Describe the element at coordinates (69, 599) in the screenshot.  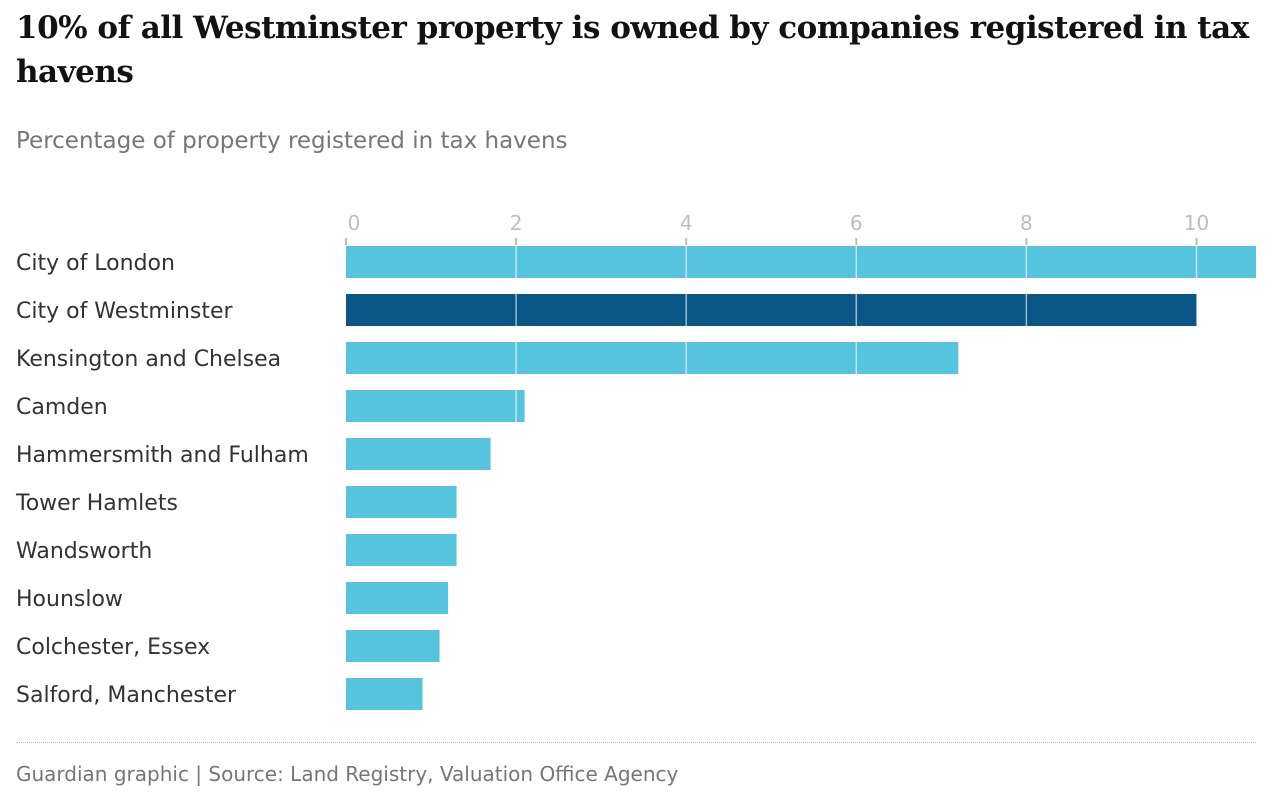
I see `category-label: Hounslow` at that location.